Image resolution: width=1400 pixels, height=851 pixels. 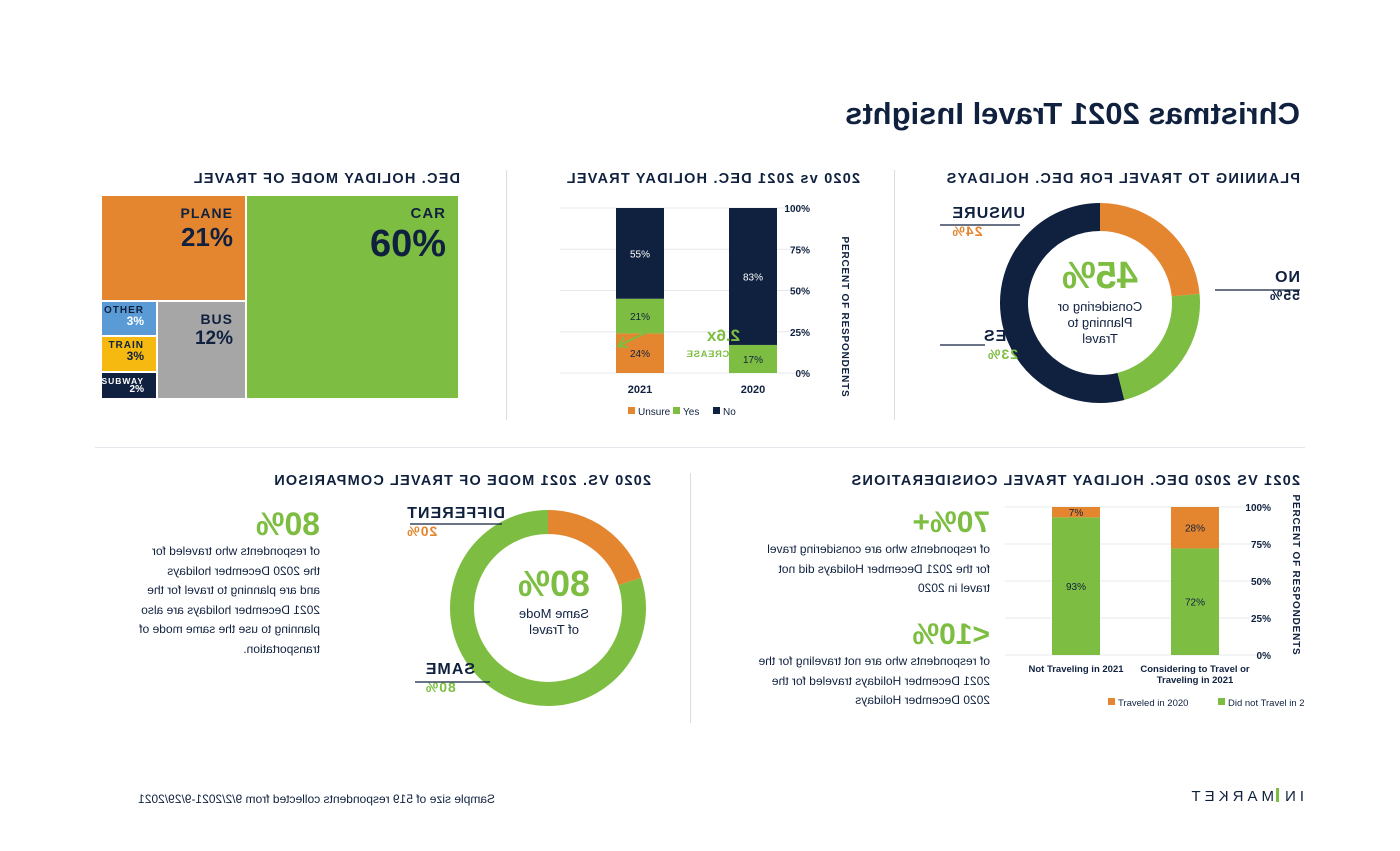 I want to click on treemap-pct-train: 3%, so click(x=135, y=356).